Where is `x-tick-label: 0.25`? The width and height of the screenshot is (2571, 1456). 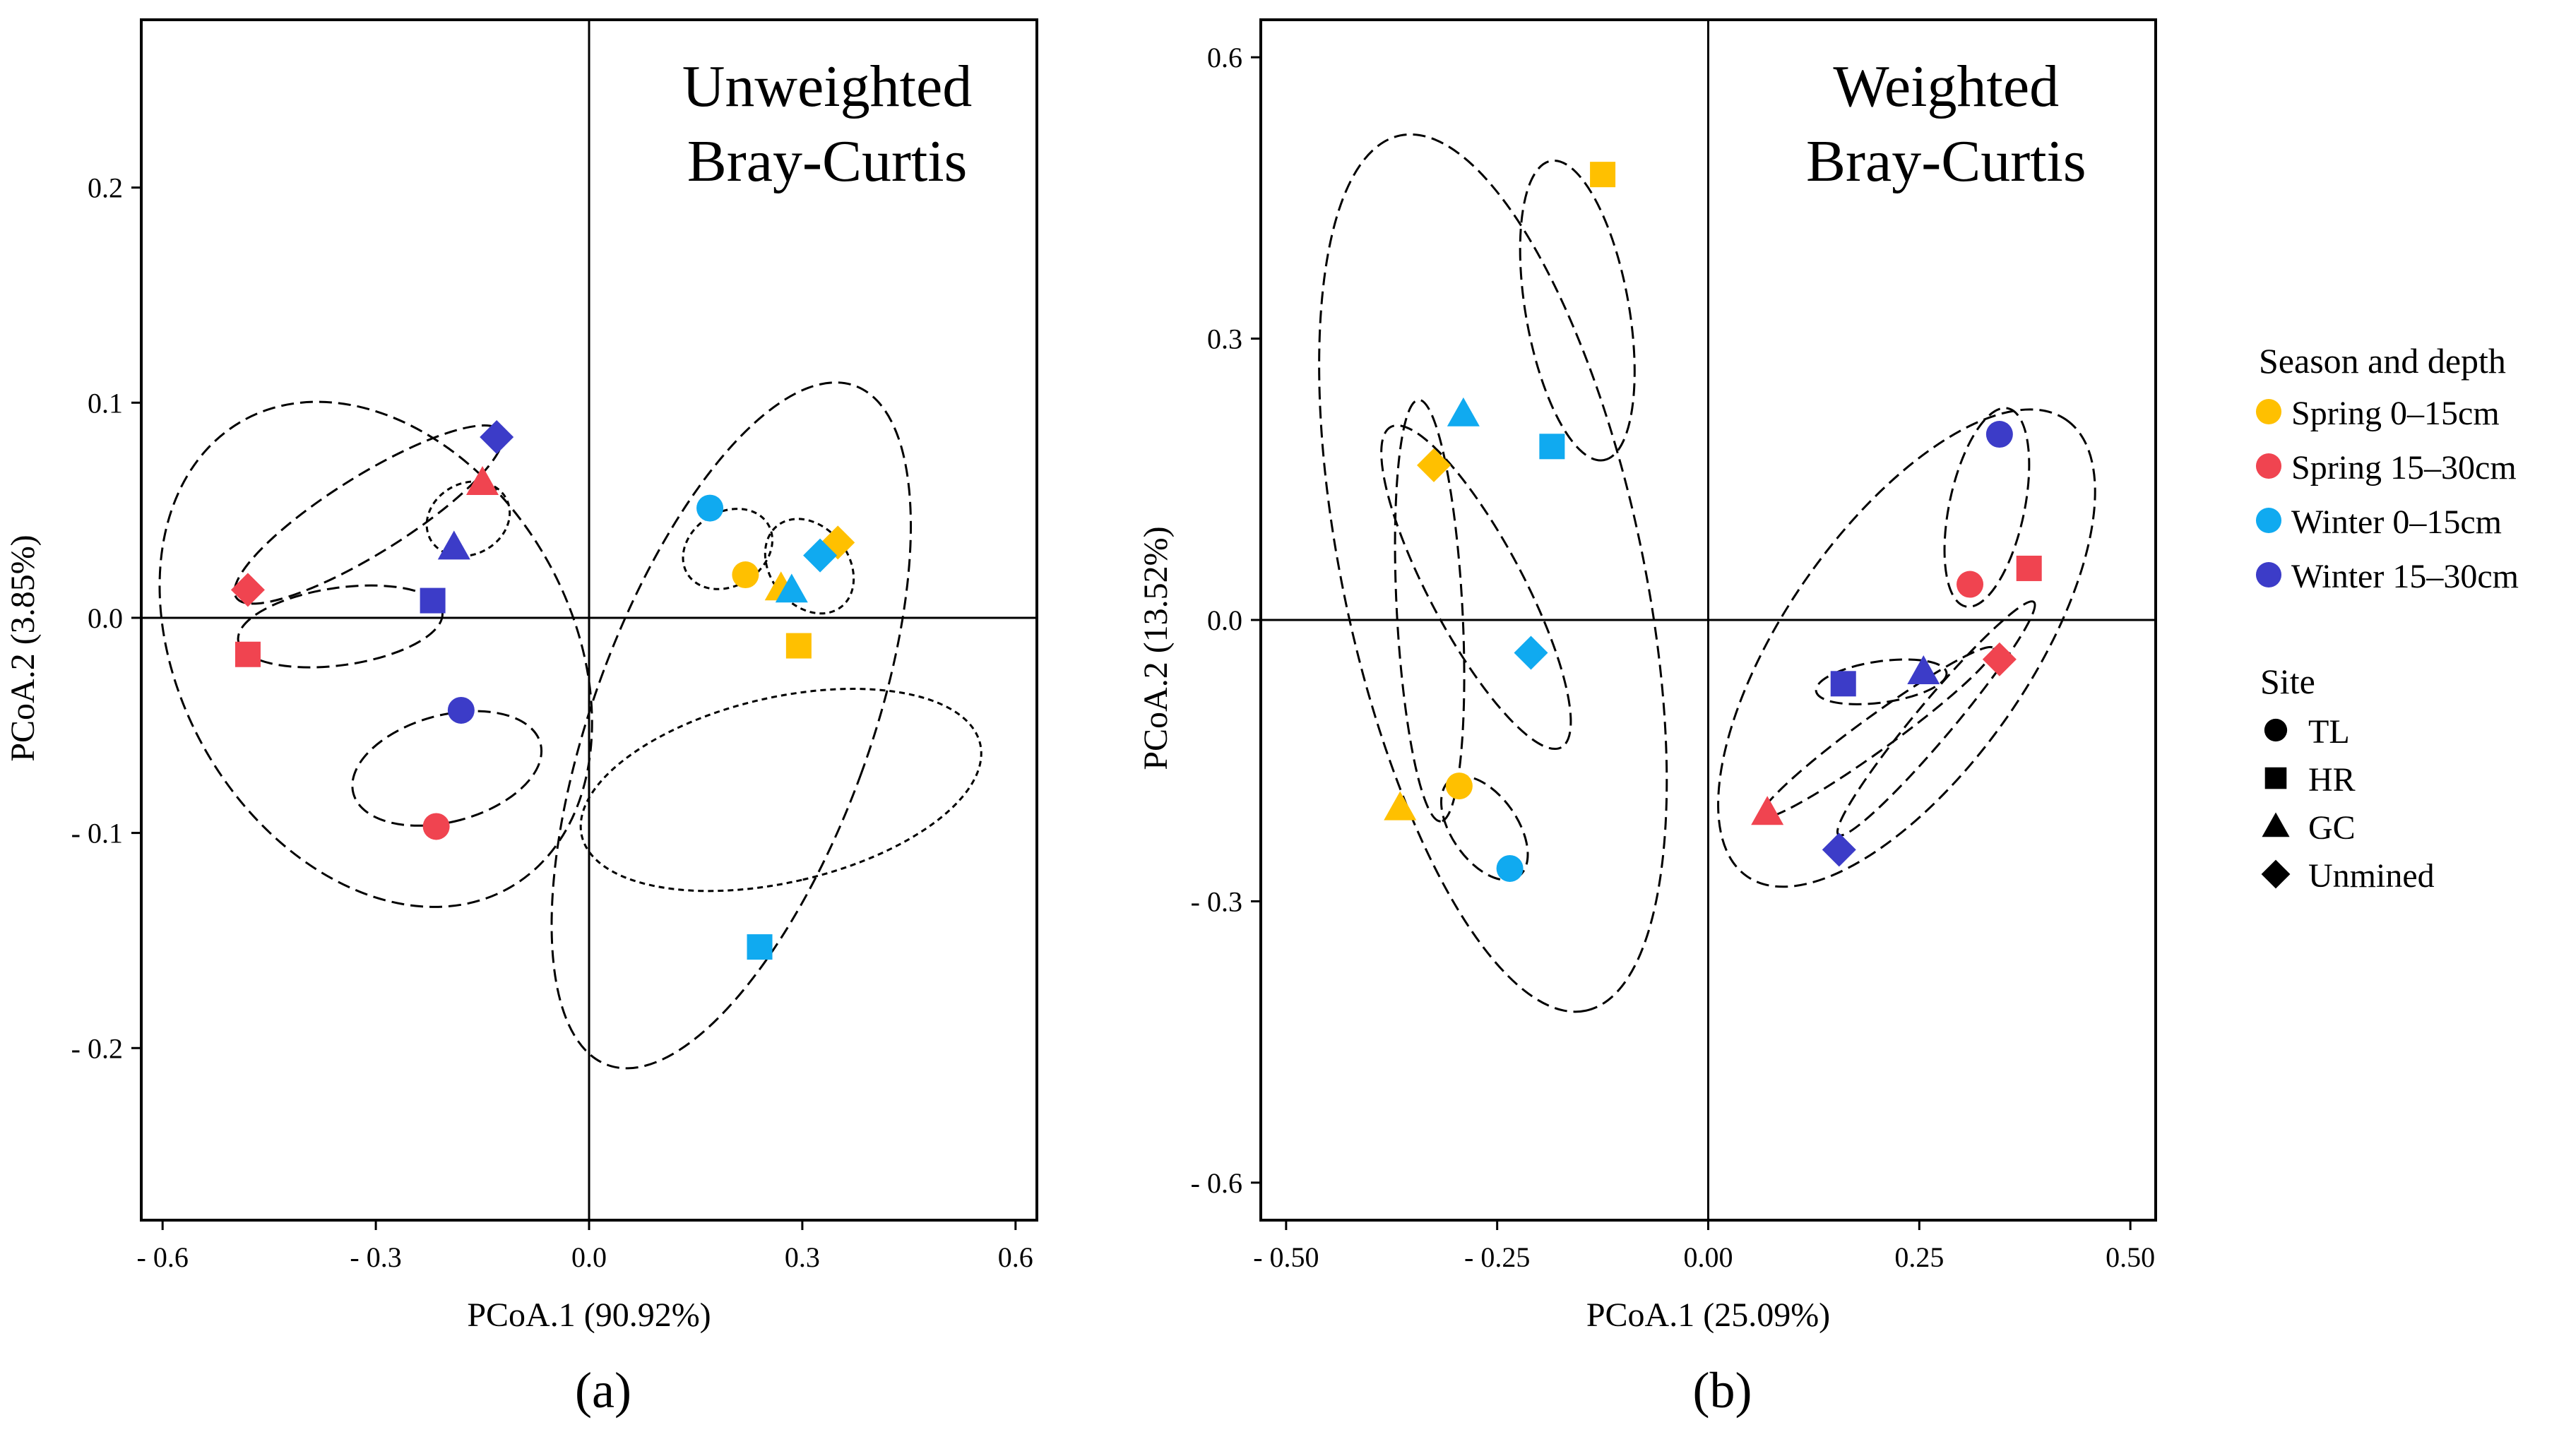 x-tick-label: 0.25 is located at coordinates (1919, 1257).